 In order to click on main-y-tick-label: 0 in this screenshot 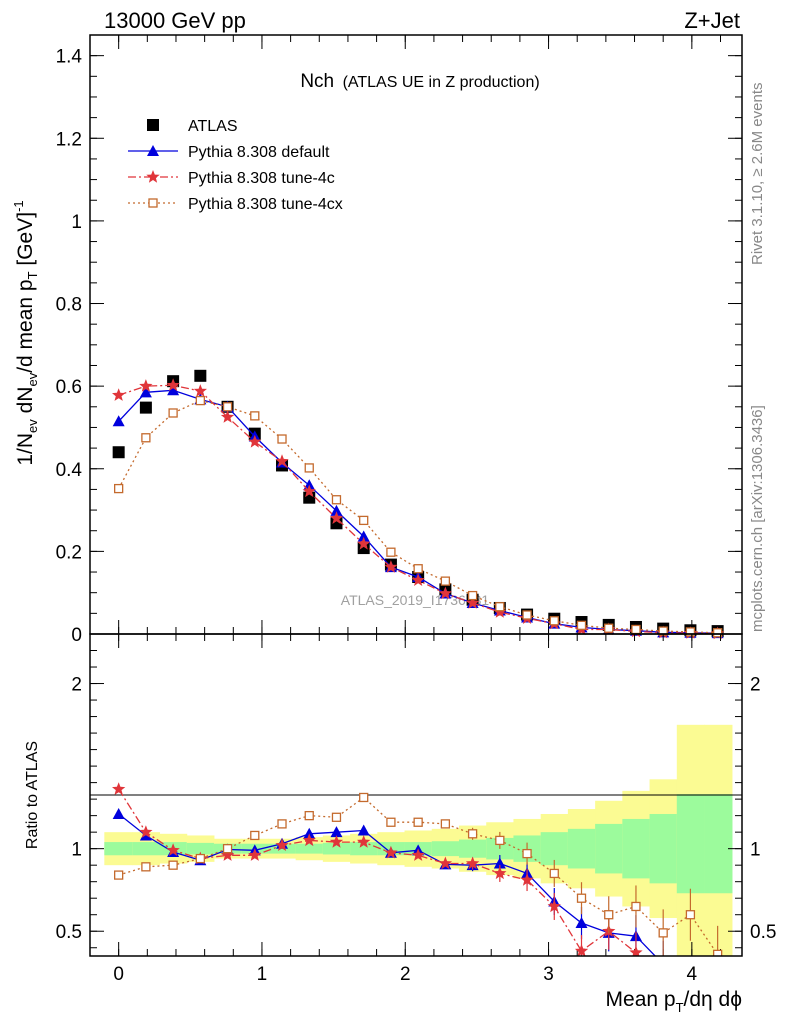, I will do `click(76, 635)`.